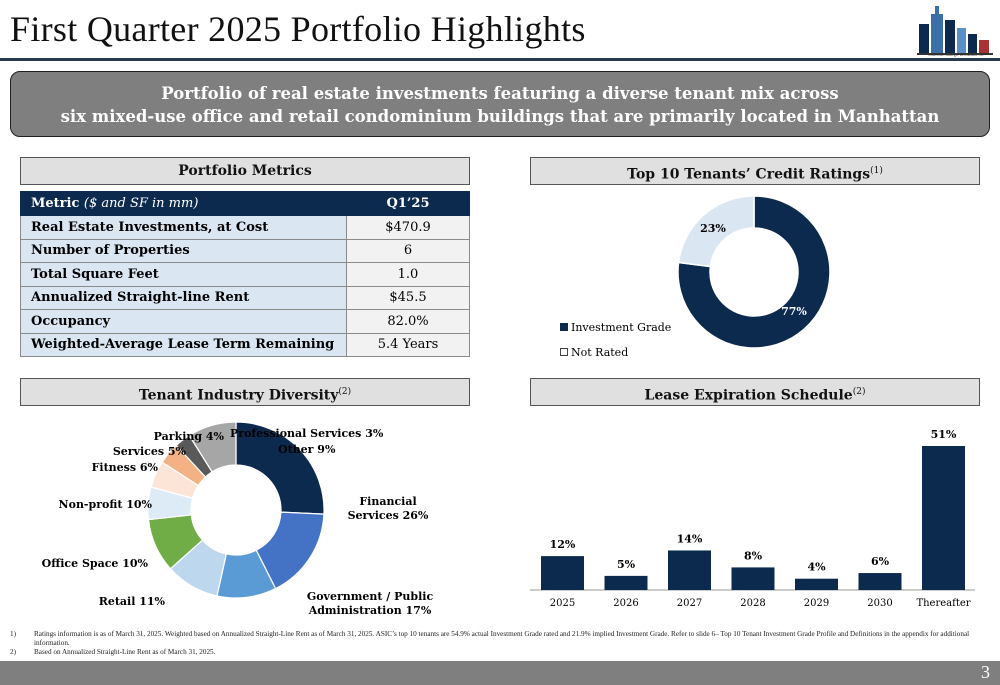  I want to click on industry-diversity-header: Tenant Industry Diversity(2), so click(245, 392).